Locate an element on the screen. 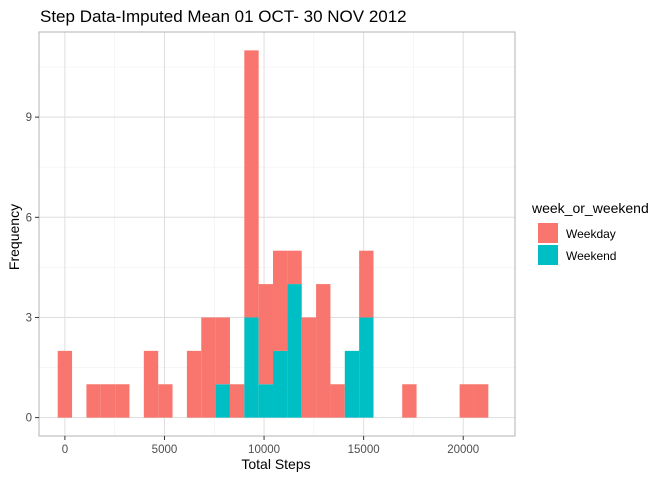 The width and height of the screenshot is (672, 480). legend-title: week_or_weekend is located at coordinates (590, 208).